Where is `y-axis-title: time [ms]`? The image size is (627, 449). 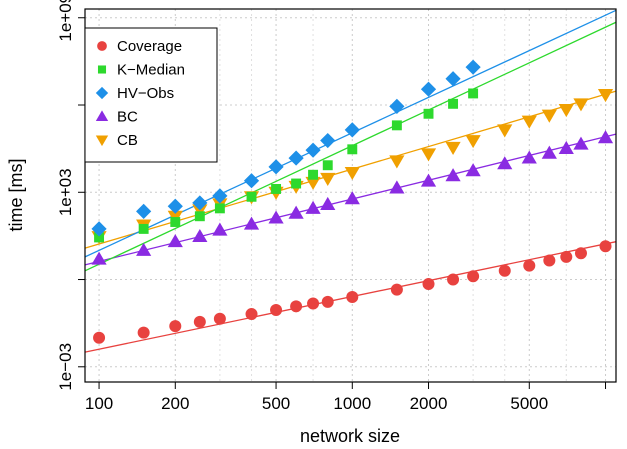
y-axis-title: time [ms] is located at coordinates (16, 194).